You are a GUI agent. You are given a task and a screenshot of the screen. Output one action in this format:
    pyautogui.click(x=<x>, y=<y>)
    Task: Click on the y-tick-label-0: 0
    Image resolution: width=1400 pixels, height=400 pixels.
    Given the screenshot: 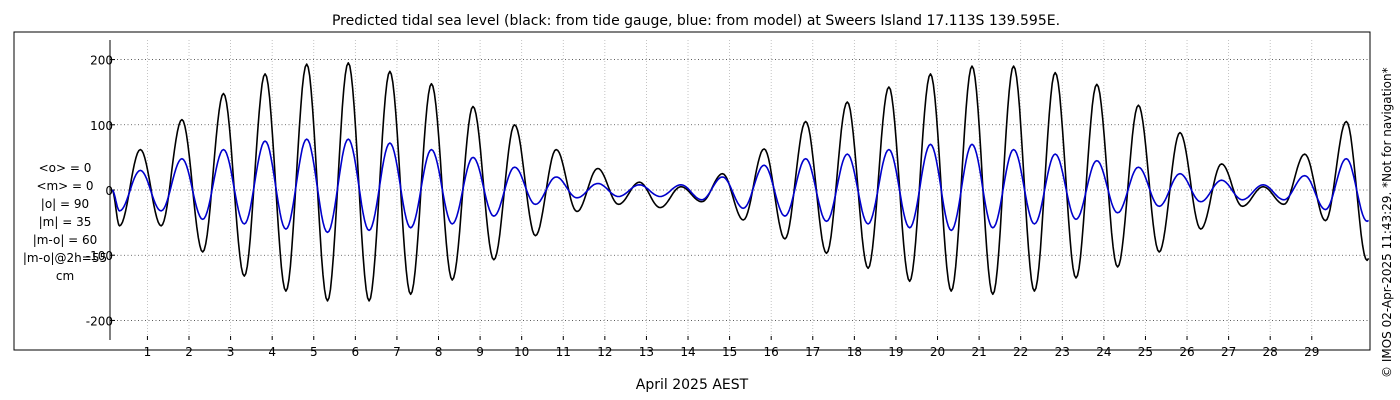 What is the action you would take?
    pyautogui.click(x=109, y=191)
    